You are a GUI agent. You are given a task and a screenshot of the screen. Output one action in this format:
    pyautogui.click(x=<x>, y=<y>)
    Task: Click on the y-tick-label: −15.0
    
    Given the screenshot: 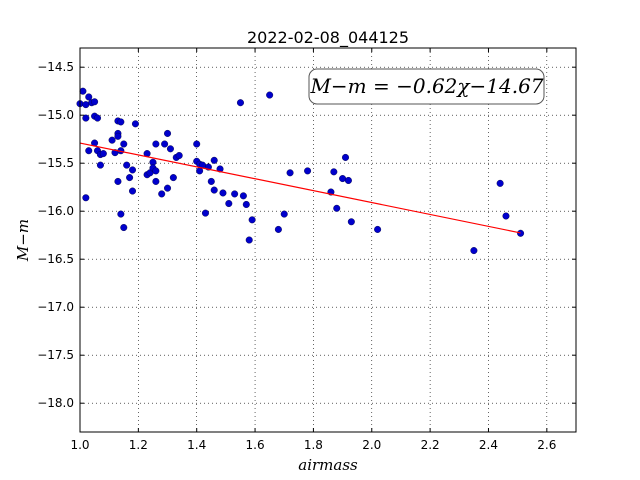 What is the action you would take?
    pyautogui.click(x=55, y=115)
    